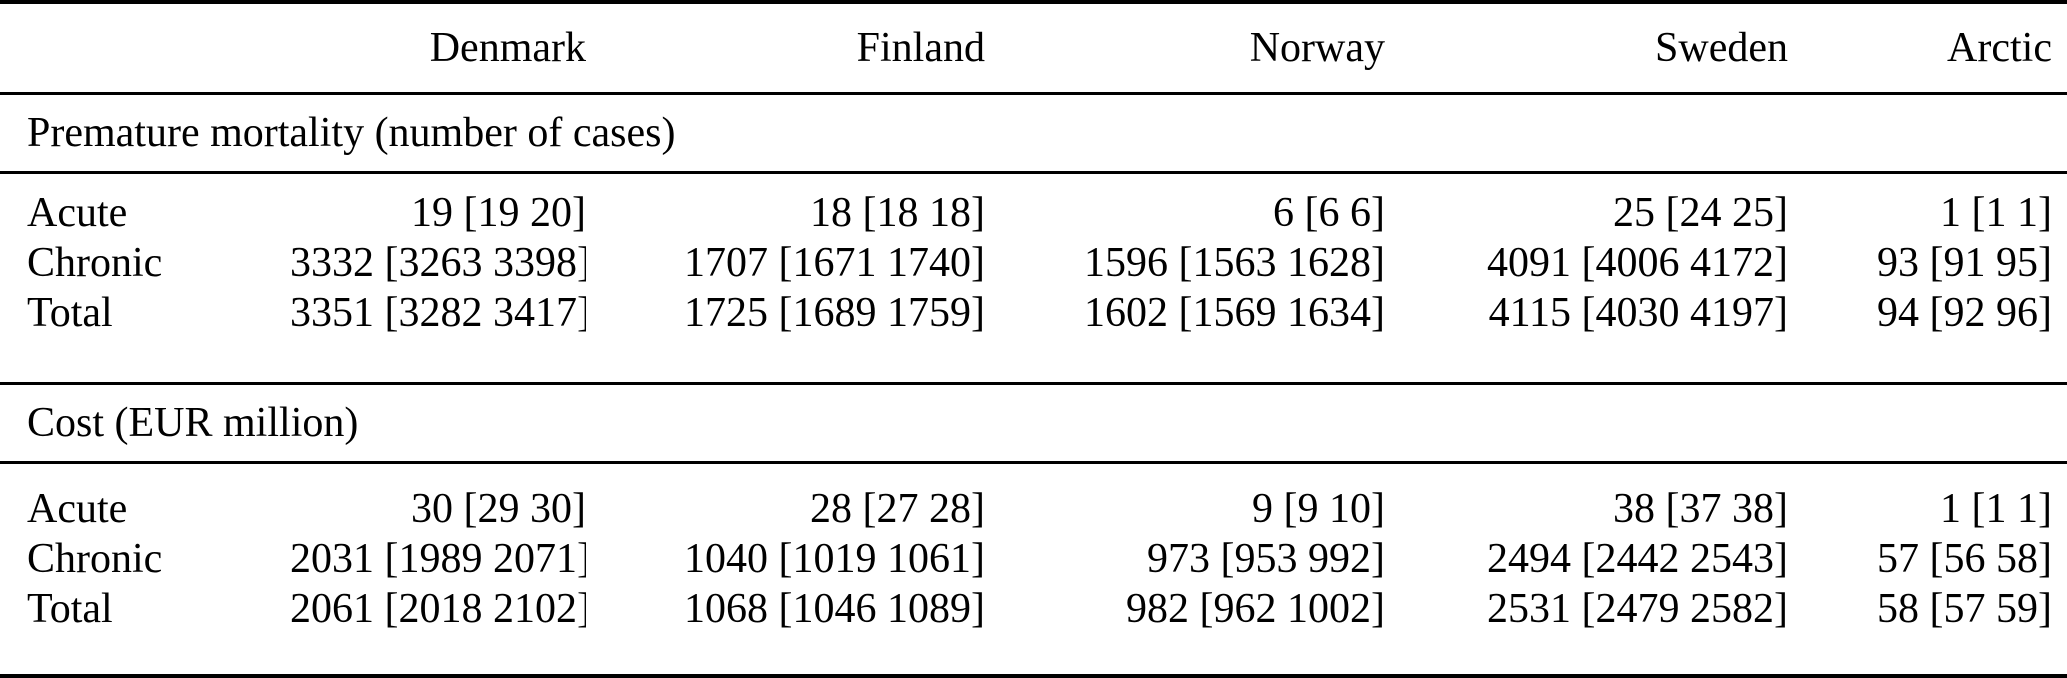  What do you see at coordinates (897, 509) in the screenshot?
I see `value-cell: 28 [27 28]` at bounding box center [897, 509].